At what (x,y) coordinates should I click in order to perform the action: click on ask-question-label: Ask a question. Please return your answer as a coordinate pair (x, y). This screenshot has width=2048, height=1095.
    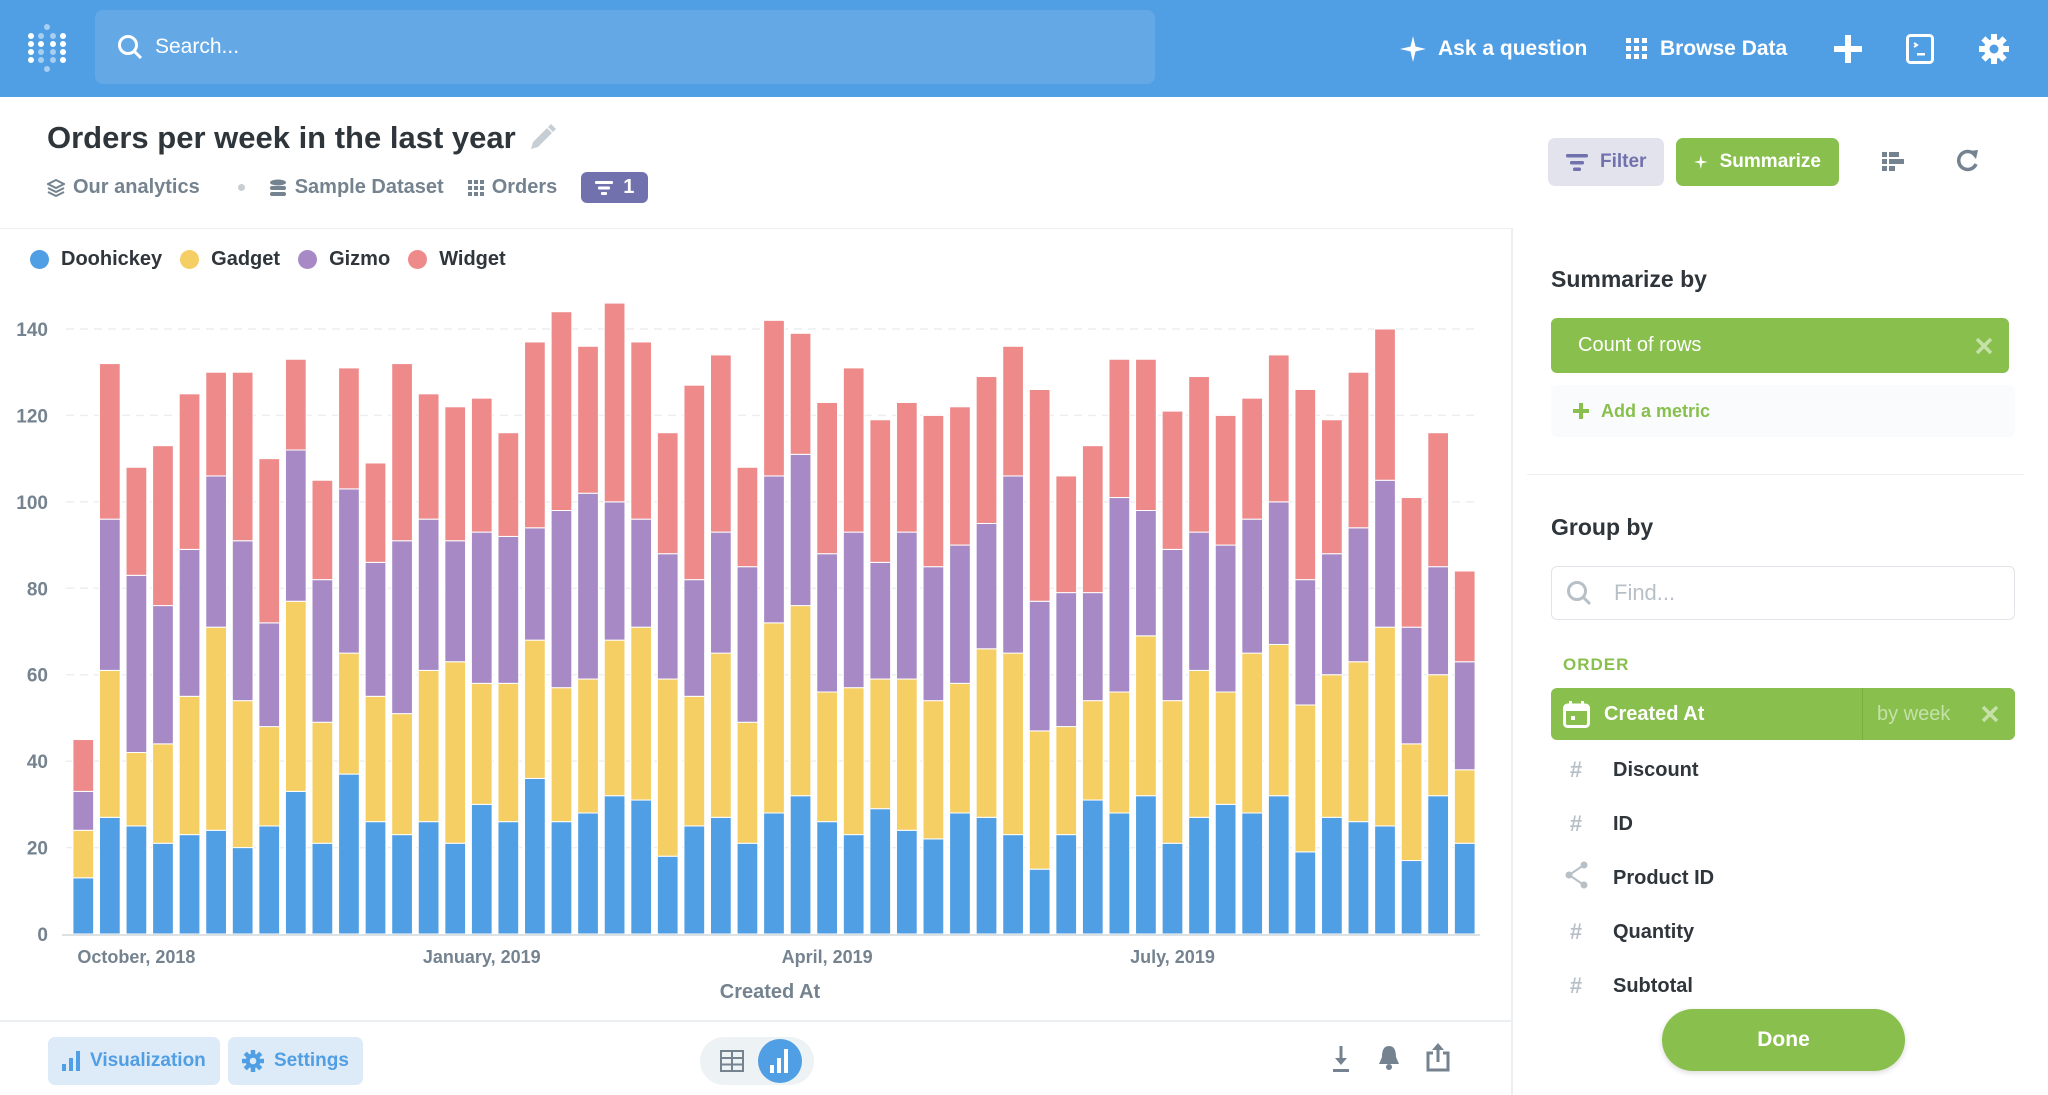
    Looking at the image, I should click on (1513, 48).